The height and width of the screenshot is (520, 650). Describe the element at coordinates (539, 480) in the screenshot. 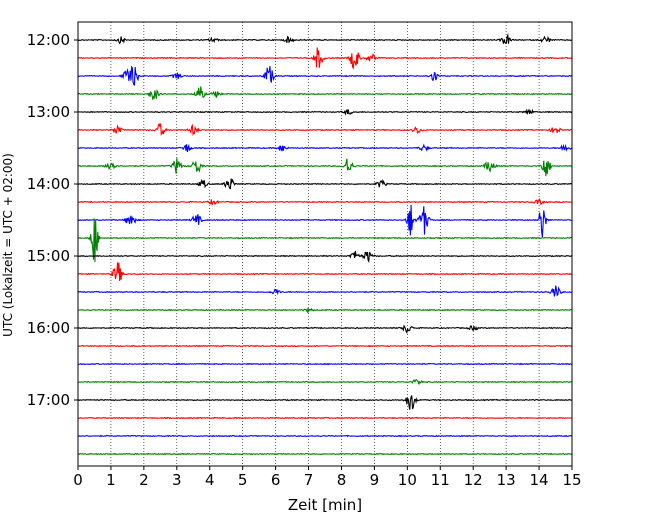

I see `x-tick-label: 14` at that location.